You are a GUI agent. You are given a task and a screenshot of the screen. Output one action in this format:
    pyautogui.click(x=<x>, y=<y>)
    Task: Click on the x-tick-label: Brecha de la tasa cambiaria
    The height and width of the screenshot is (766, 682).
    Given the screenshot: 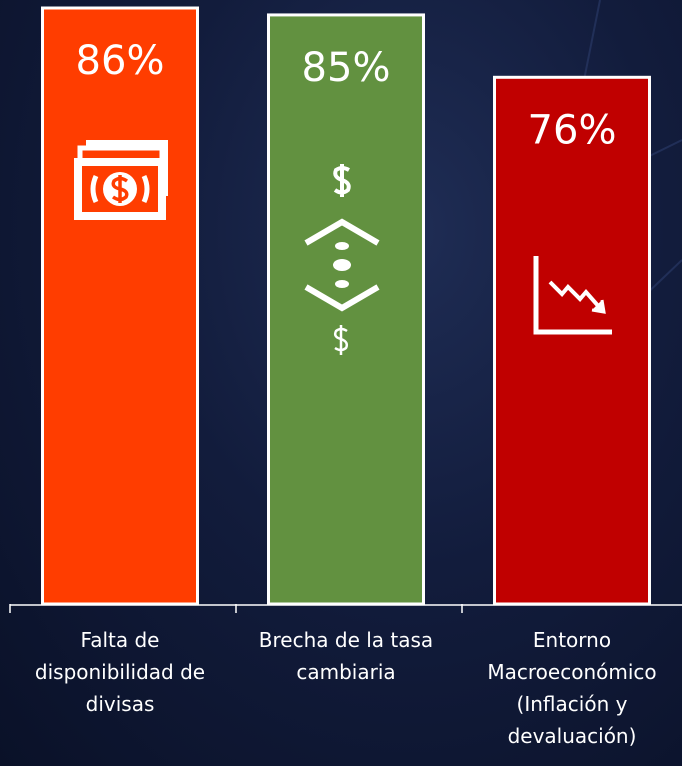 What is the action you would take?
    pyautogui.click(x=346, y=656)
    